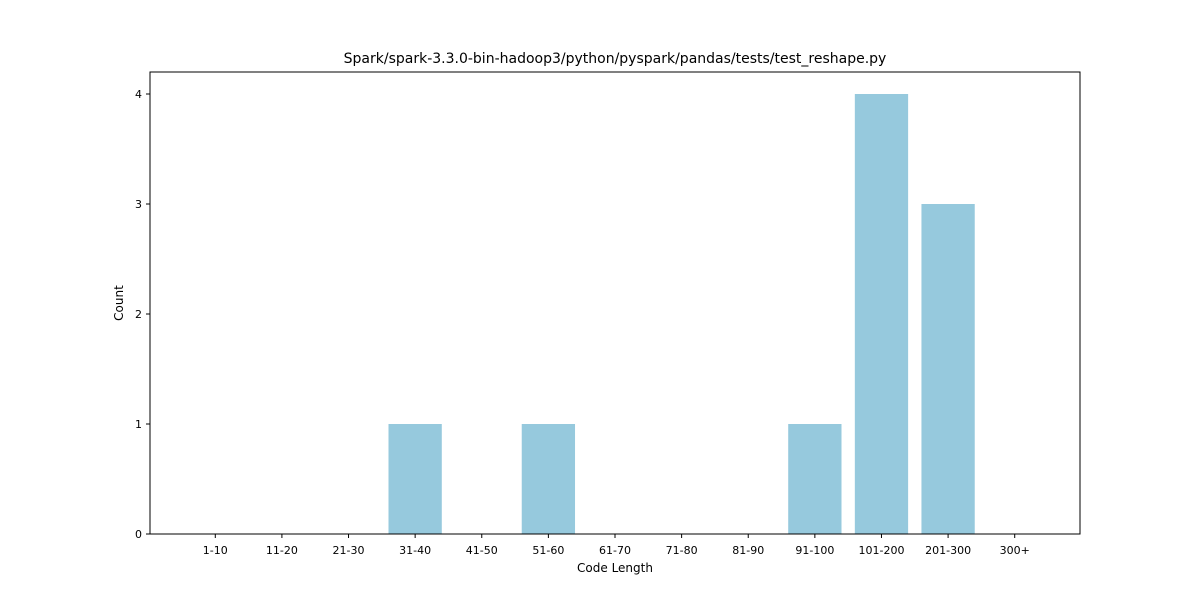  What do you see at coordinates (138, 314) in the screenshot?
I see `y-tick-label: 2` at bounding box center [138, 314].